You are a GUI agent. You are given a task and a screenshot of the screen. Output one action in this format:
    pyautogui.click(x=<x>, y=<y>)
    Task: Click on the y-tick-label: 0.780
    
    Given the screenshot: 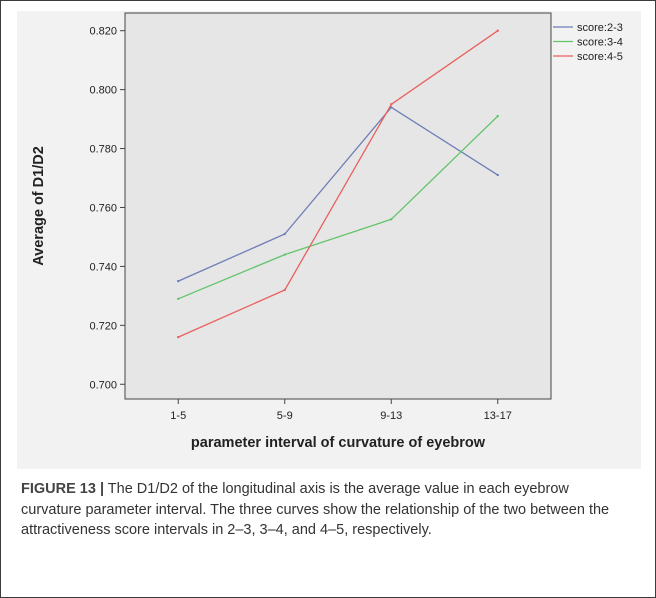 What is the action you would take?
    pyautogui.click(x=103, y=150)
    